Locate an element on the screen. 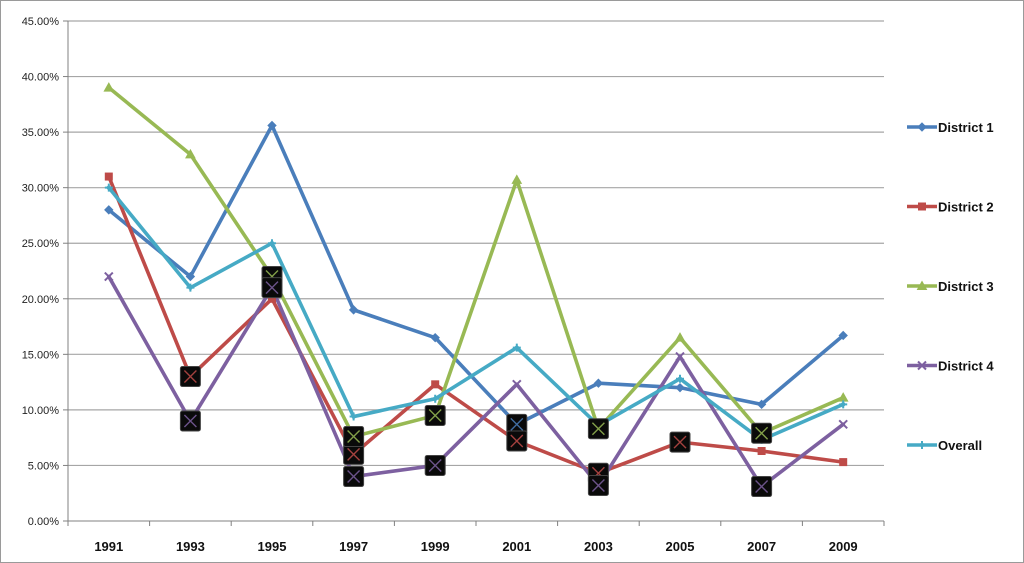  y-tick-label: 35.00% is located at coordinates (41, 133).